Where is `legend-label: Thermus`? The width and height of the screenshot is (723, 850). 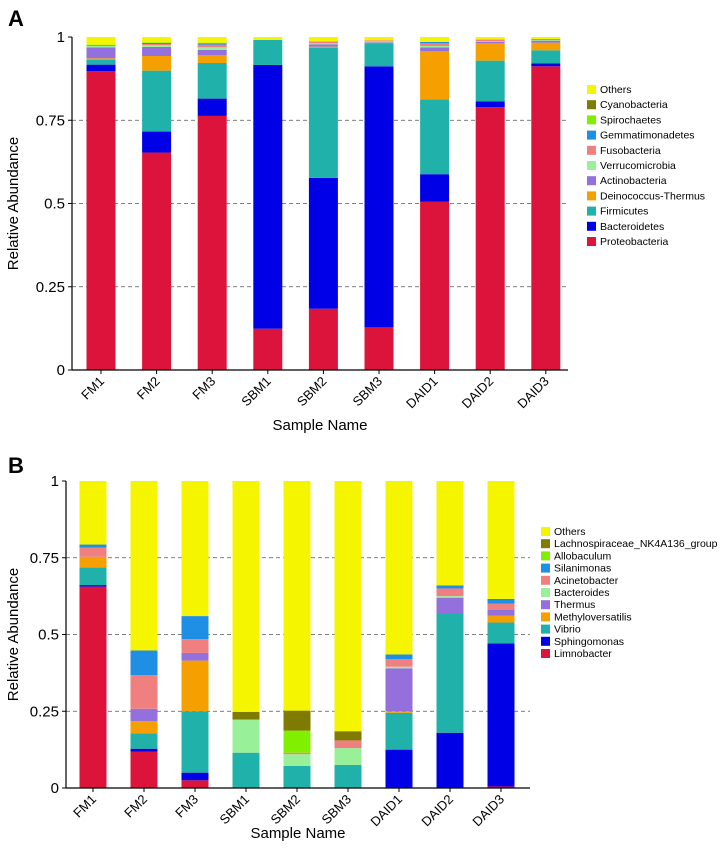 legend-label: Thermus is located at coordinates (574, 605).